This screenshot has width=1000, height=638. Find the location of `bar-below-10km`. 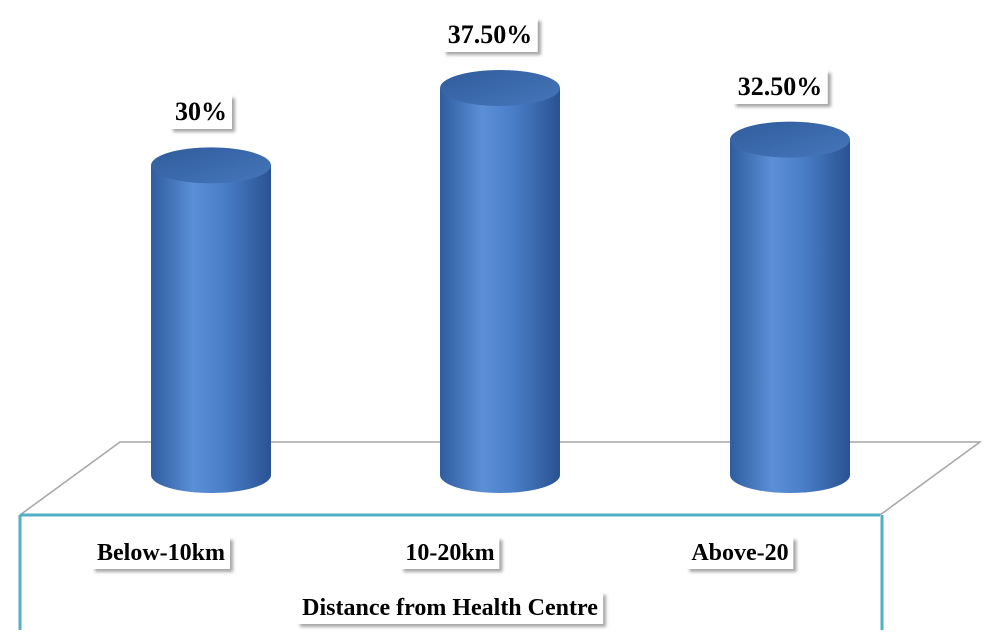

bar-below-10km is located at coordinates (211, 320).